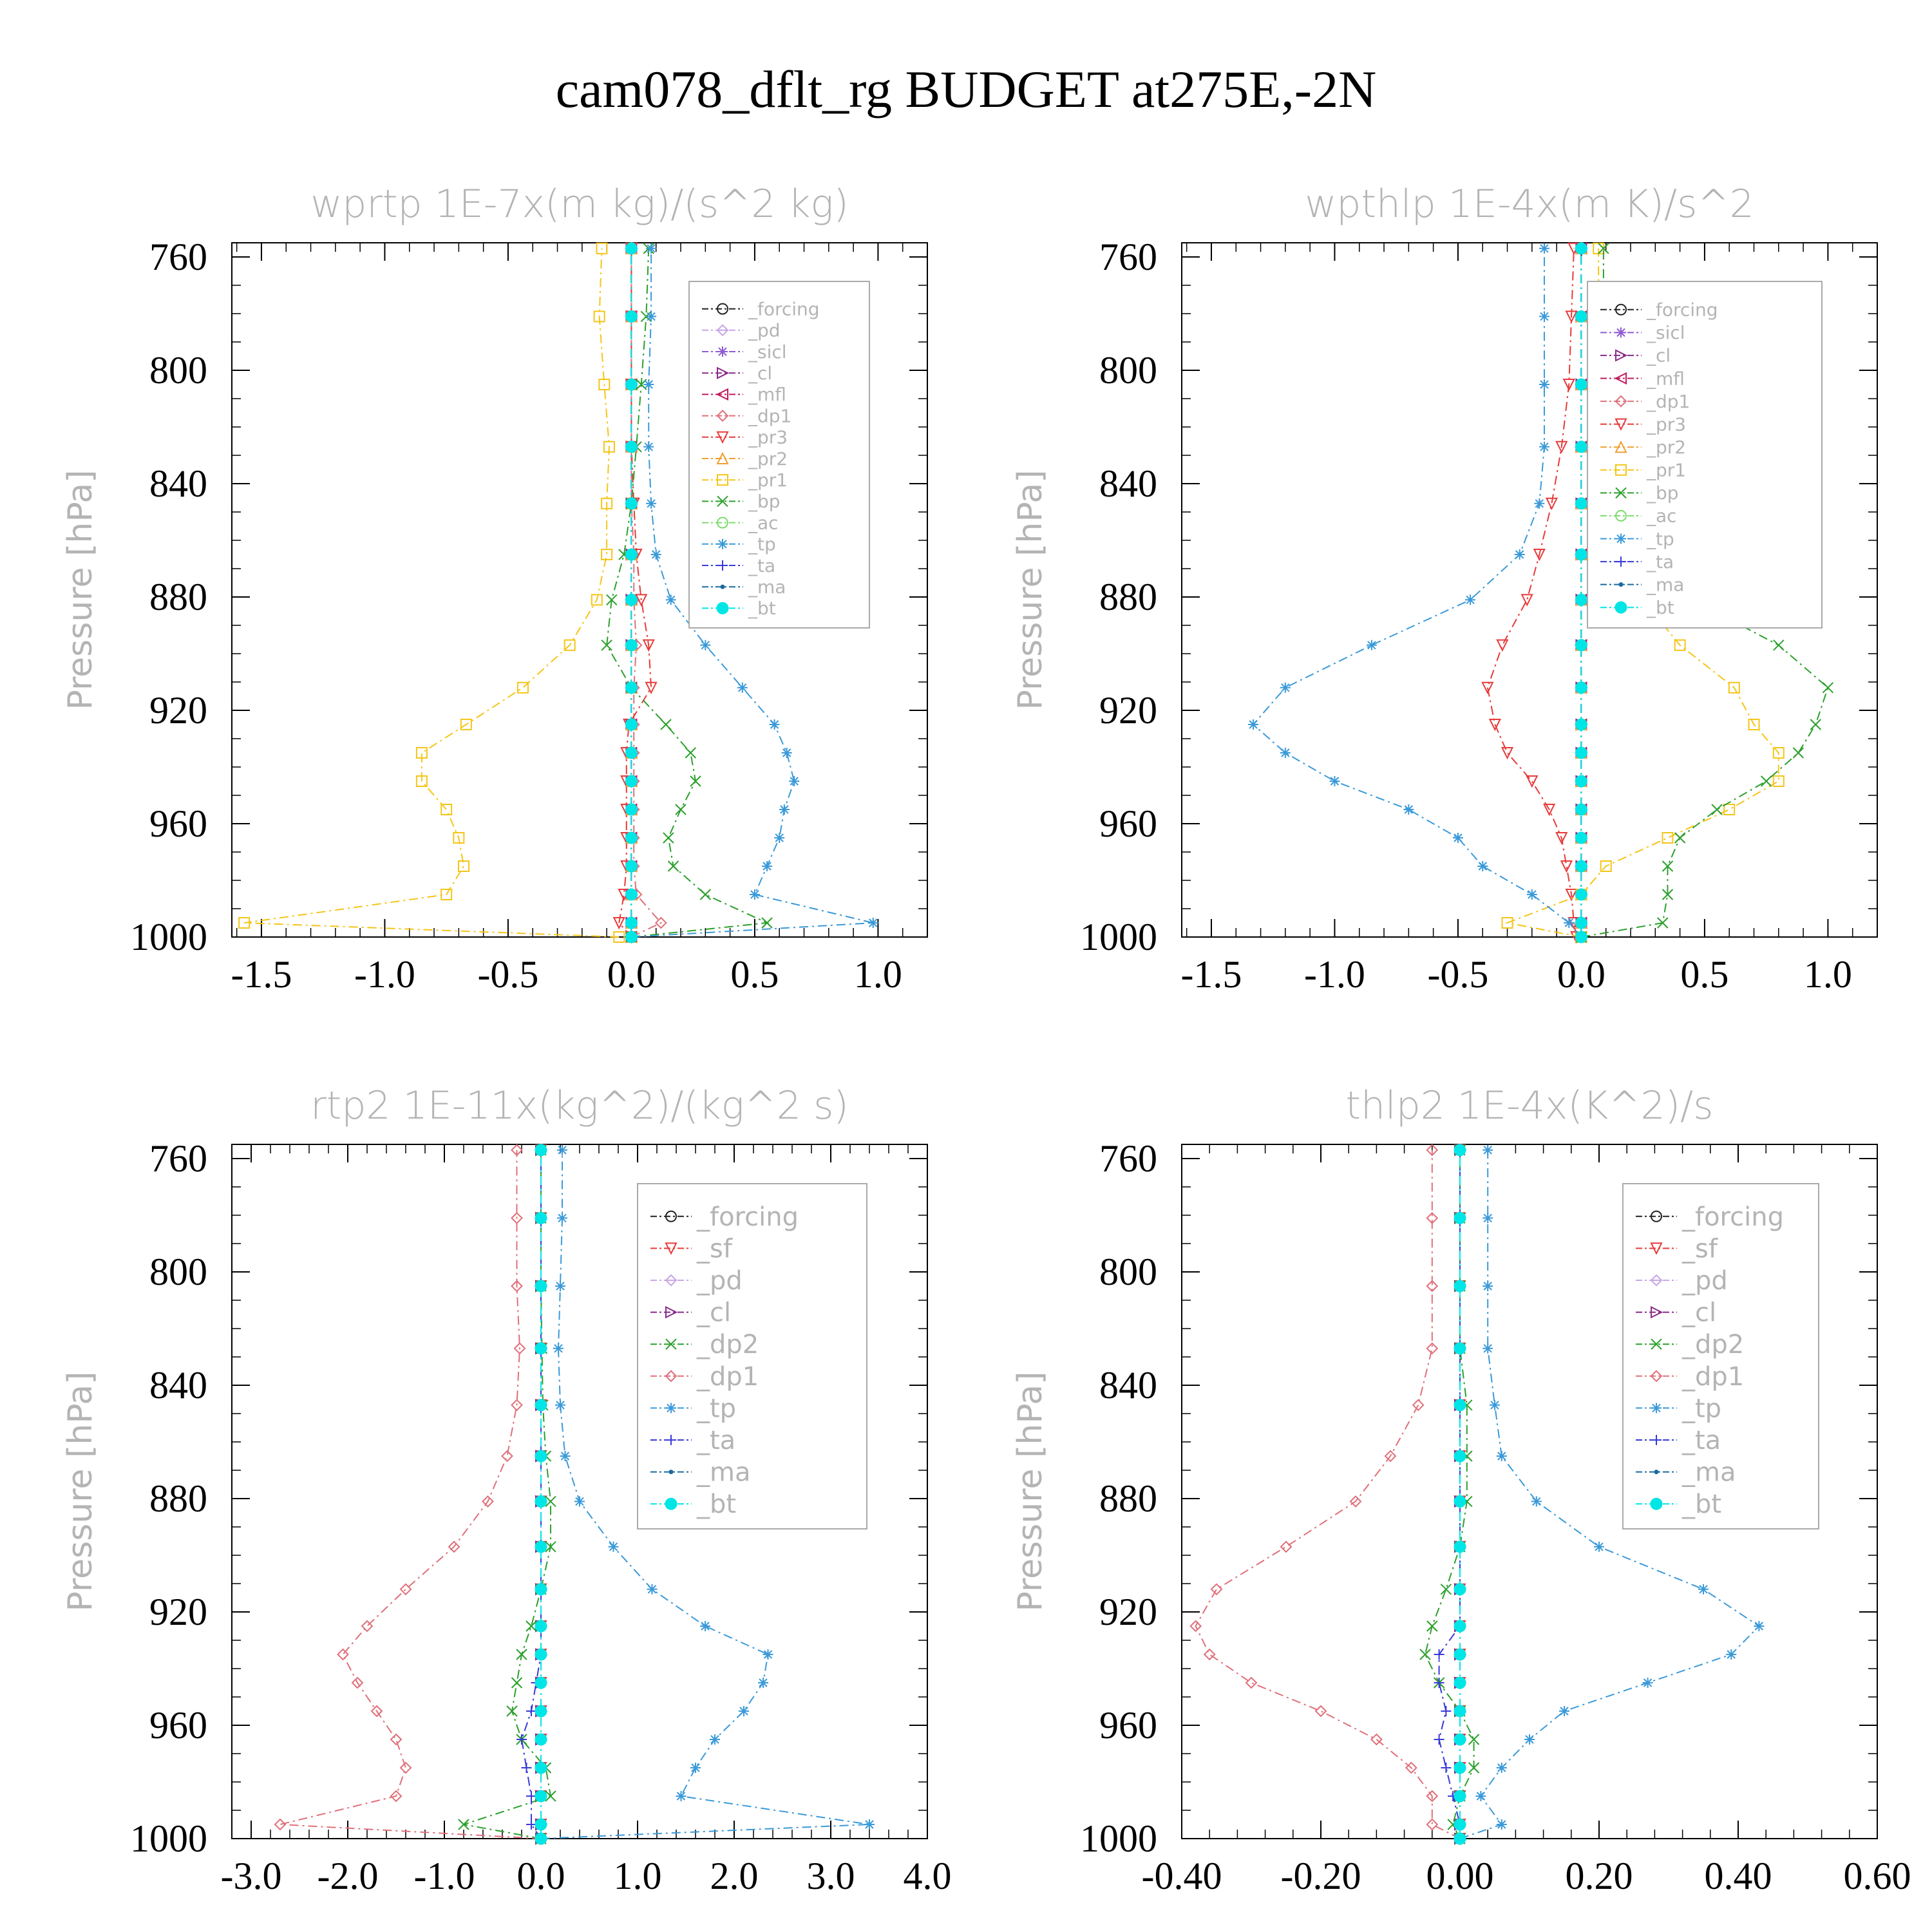  Describe the element at coordinates (178, 370) in the screenshot. I see `y-tick-label: 800` at that location.